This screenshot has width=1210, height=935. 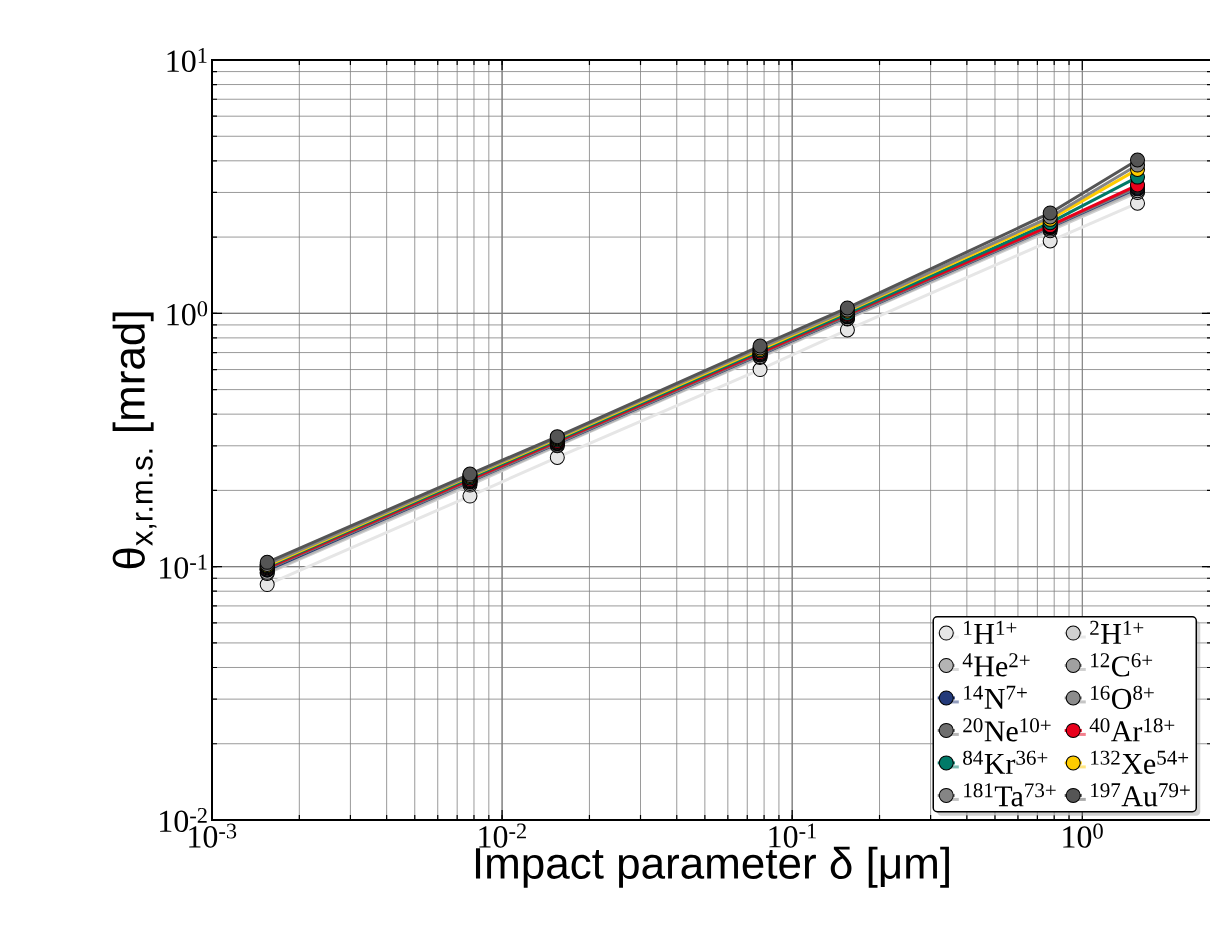 What do you see at coordinates (1122, 697) in the screenshot?
I see `legend-label: $^{16}$O$^{8+}$` at bounding box center [1122, 697].